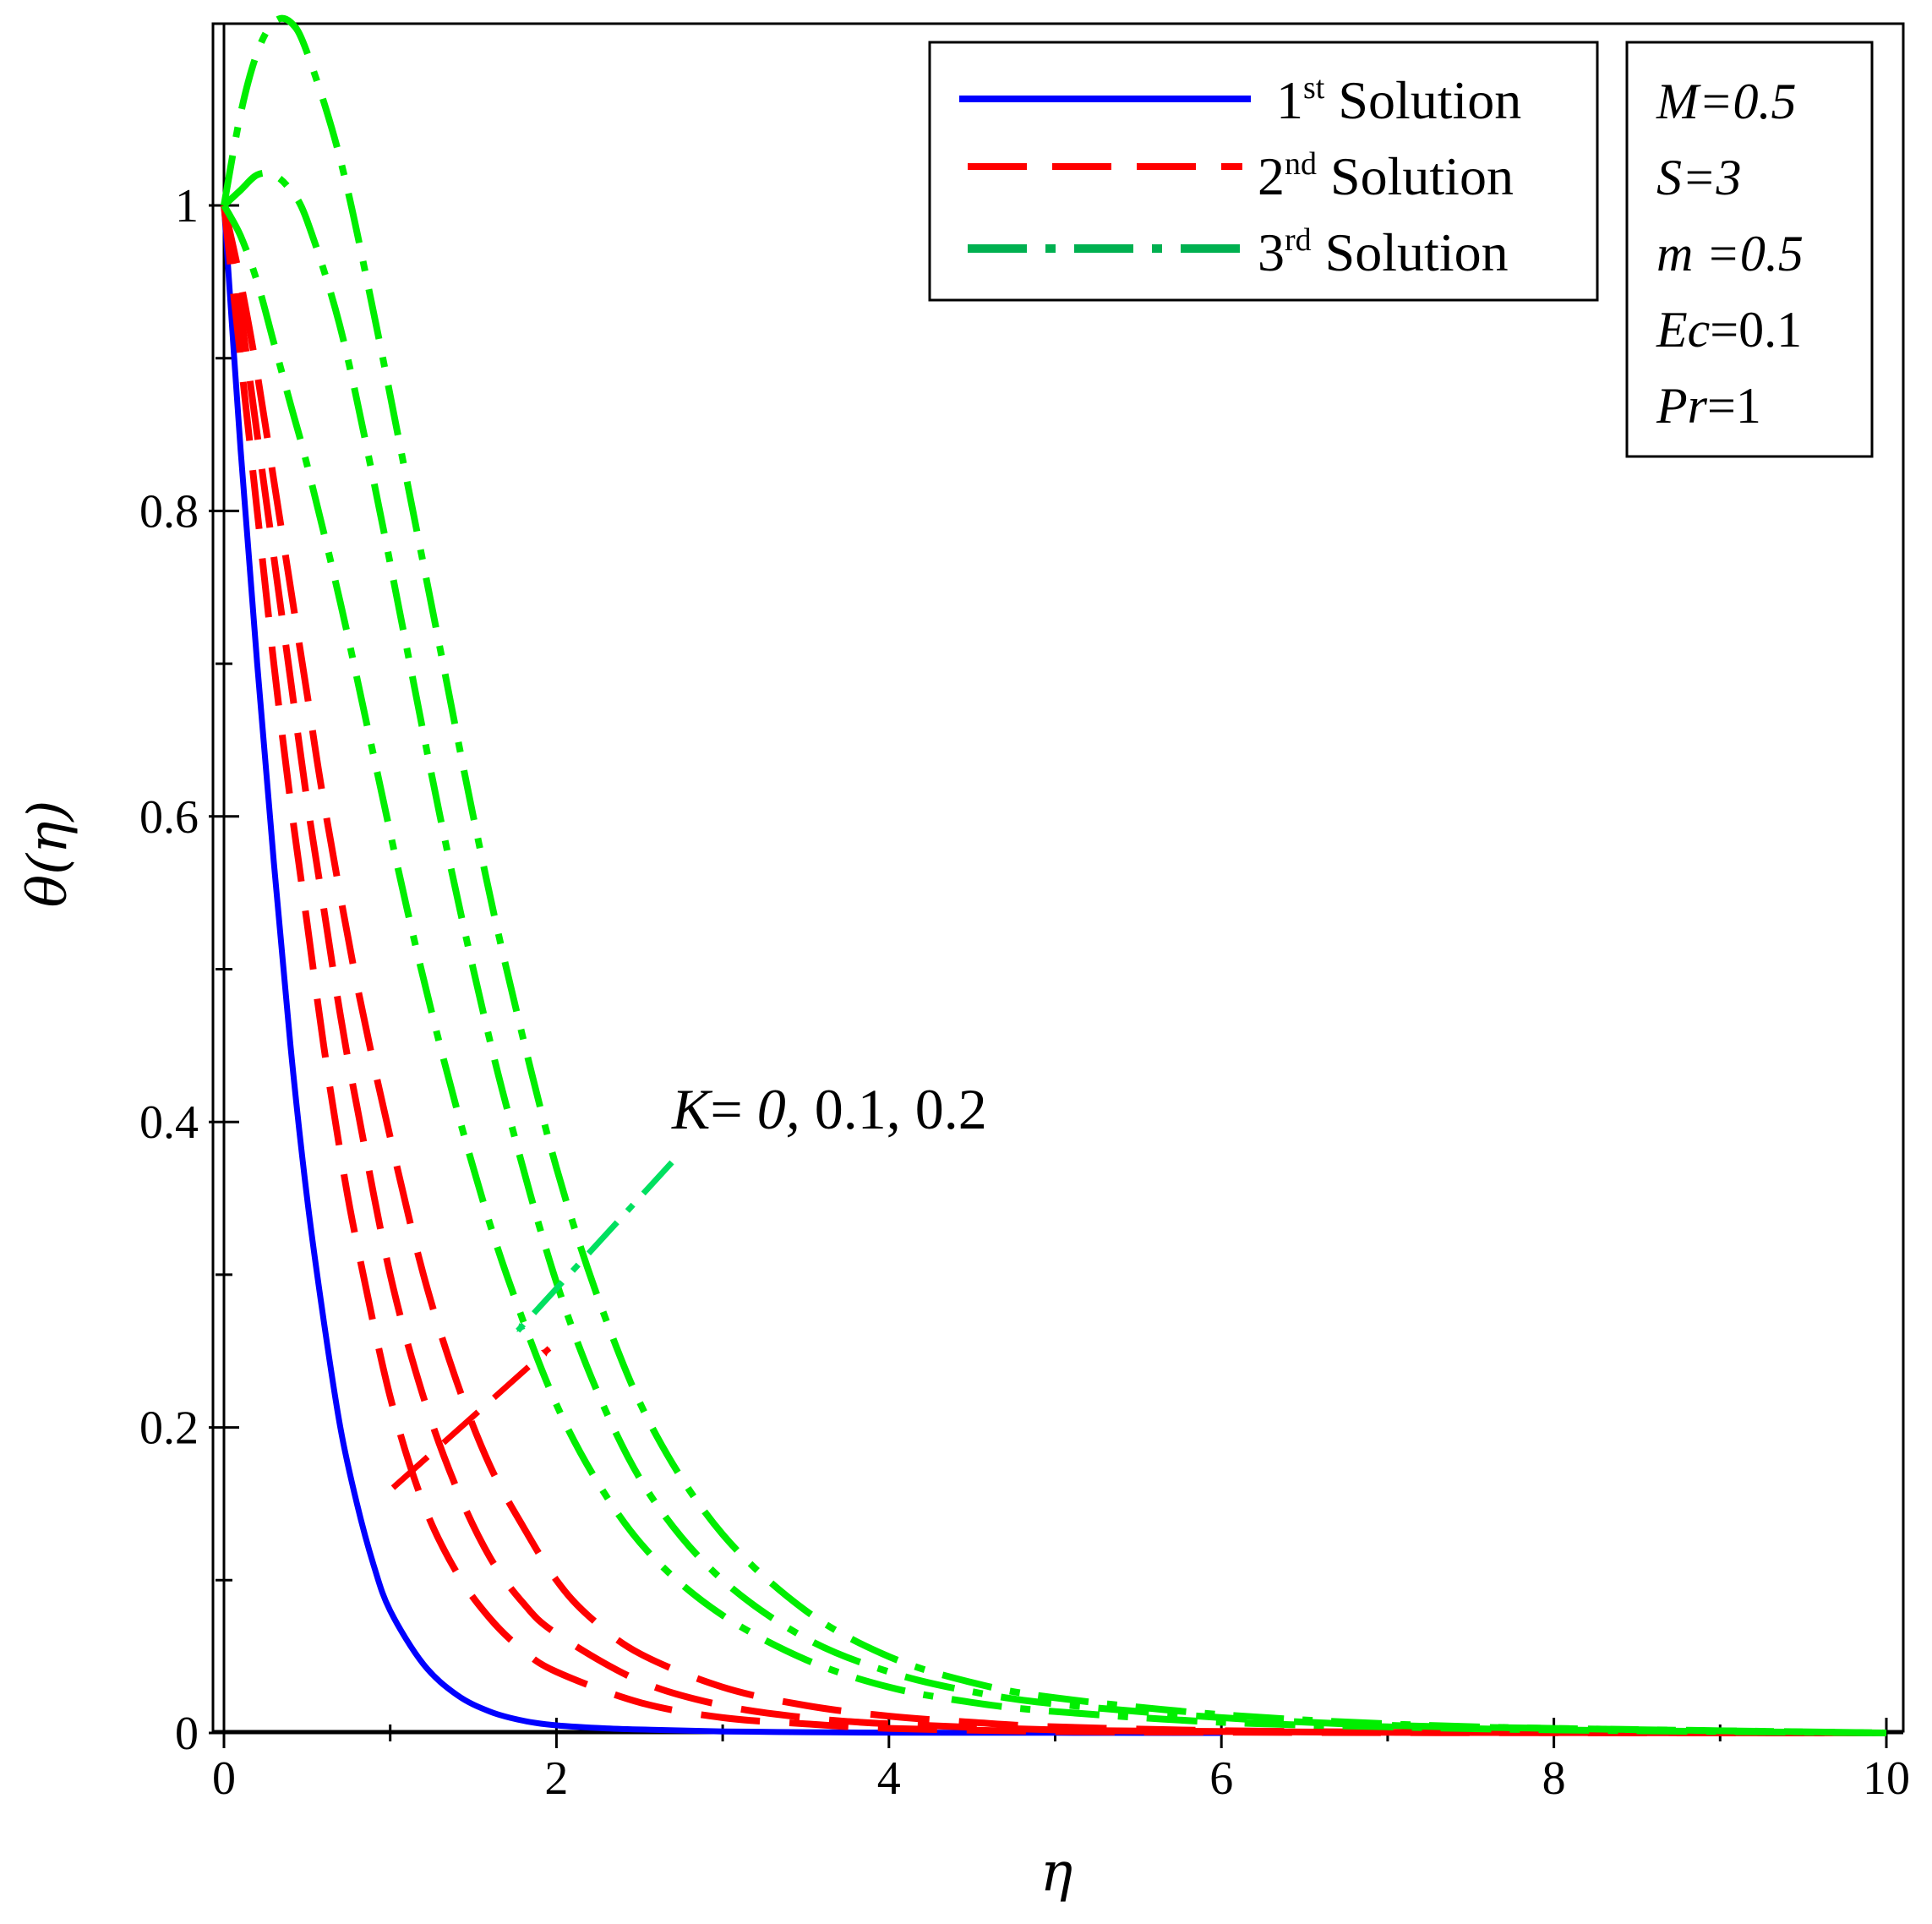 This screenshot has width=1932, height=1924. I want to click on x-axis-title: η, so click(1056, 1873).